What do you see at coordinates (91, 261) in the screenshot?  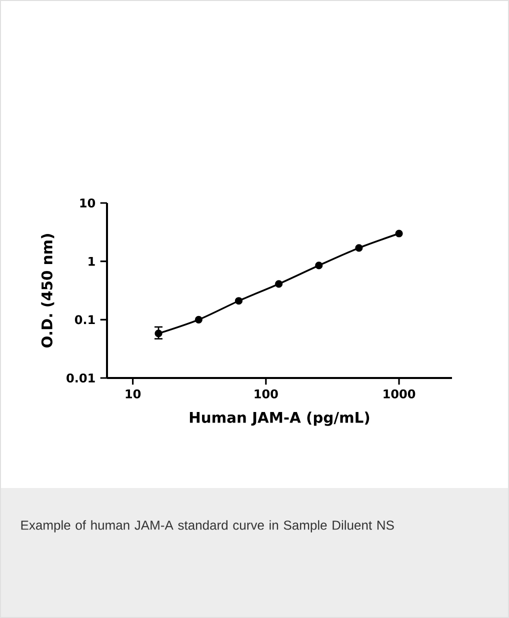 I see `y-tick-label: 1` at bounding box center [91, 261].